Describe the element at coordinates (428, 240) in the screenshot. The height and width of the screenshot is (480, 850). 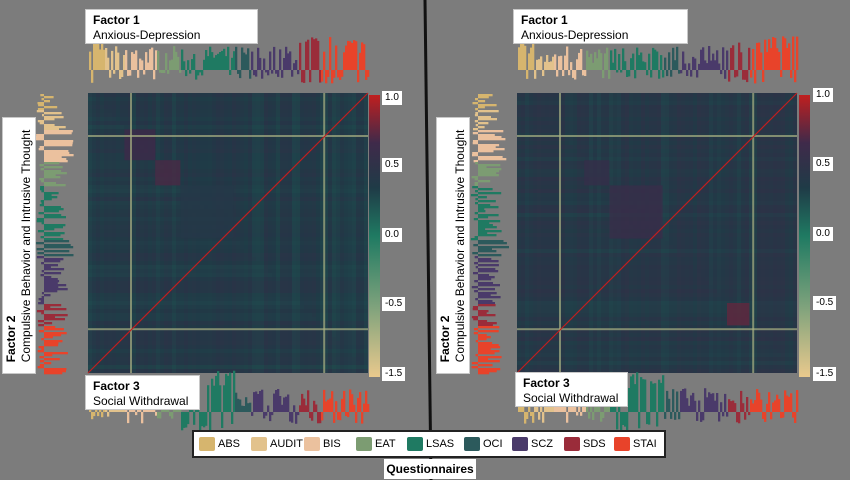
I see `panel-divider` at that location.